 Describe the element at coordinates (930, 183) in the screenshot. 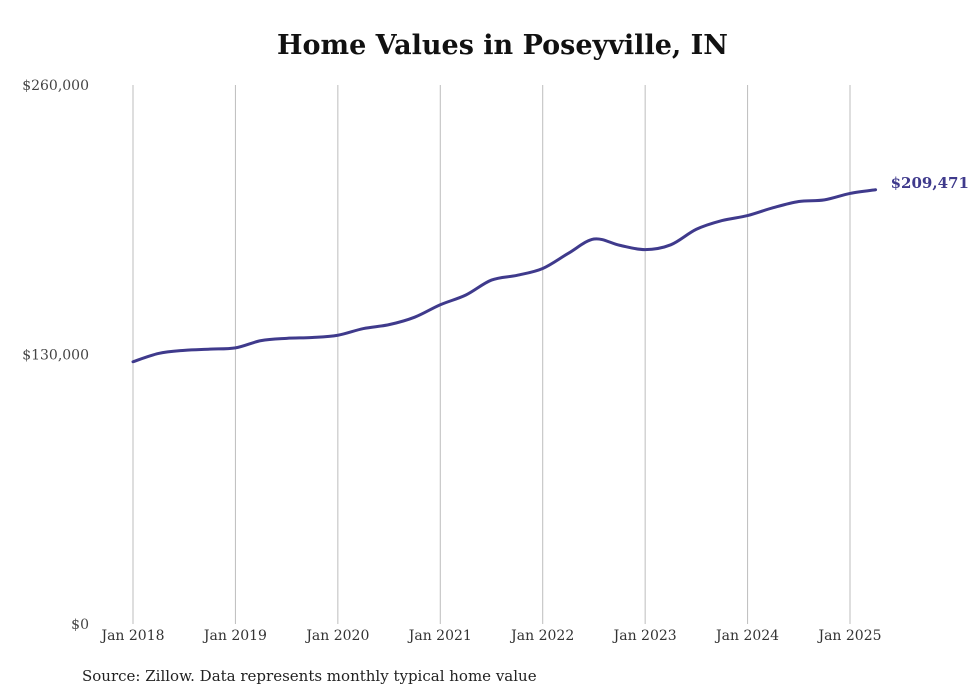

I see `end-value-label: $209,471` at that location.